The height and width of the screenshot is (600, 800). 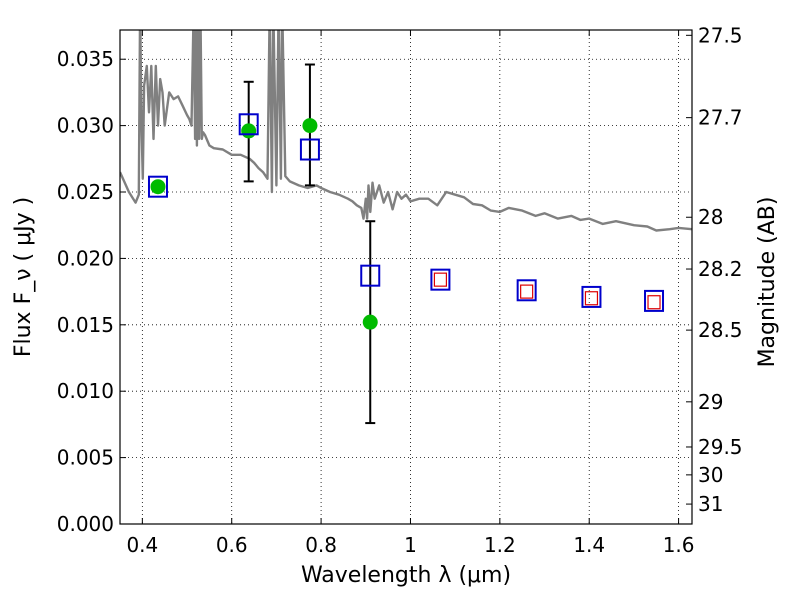 I want to click on y2-tick-label: 28.5, so click(x=720, y=330).